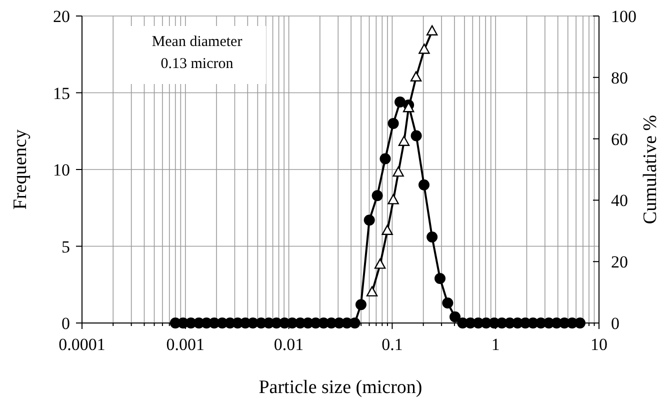 This screenshot has width=668, height=405. What do you see at coordinates (20, 169) in the screenshot?
I see `y-axis-title: Frequency` at bounding box center [20, 169].